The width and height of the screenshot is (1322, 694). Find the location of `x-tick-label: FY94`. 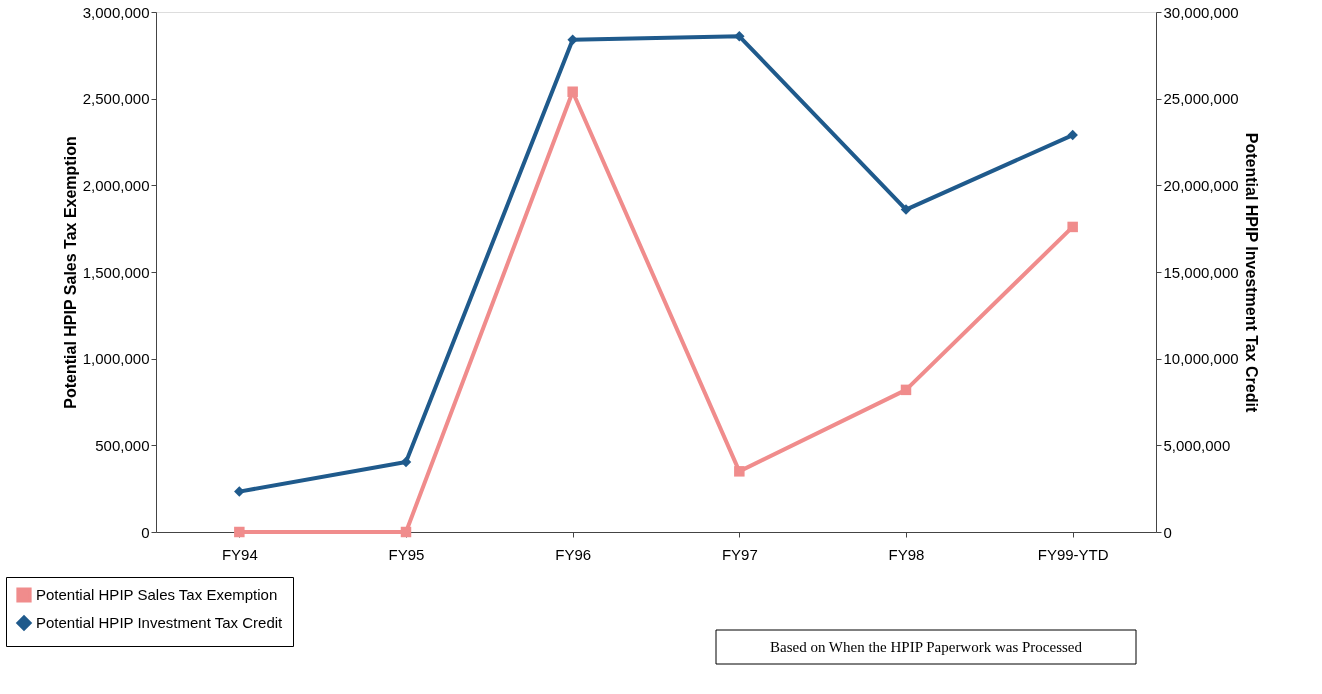

x-tick-label: FY94 is located at coordinates (239, 554).